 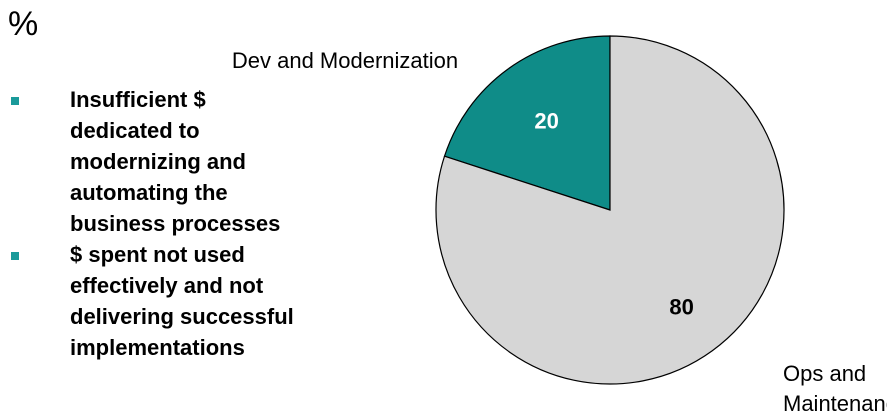 What do you see at coordinates (135, 130) in the screenshot?
I see `bullet-text: dedicated to` at bounding box center [135, 130].